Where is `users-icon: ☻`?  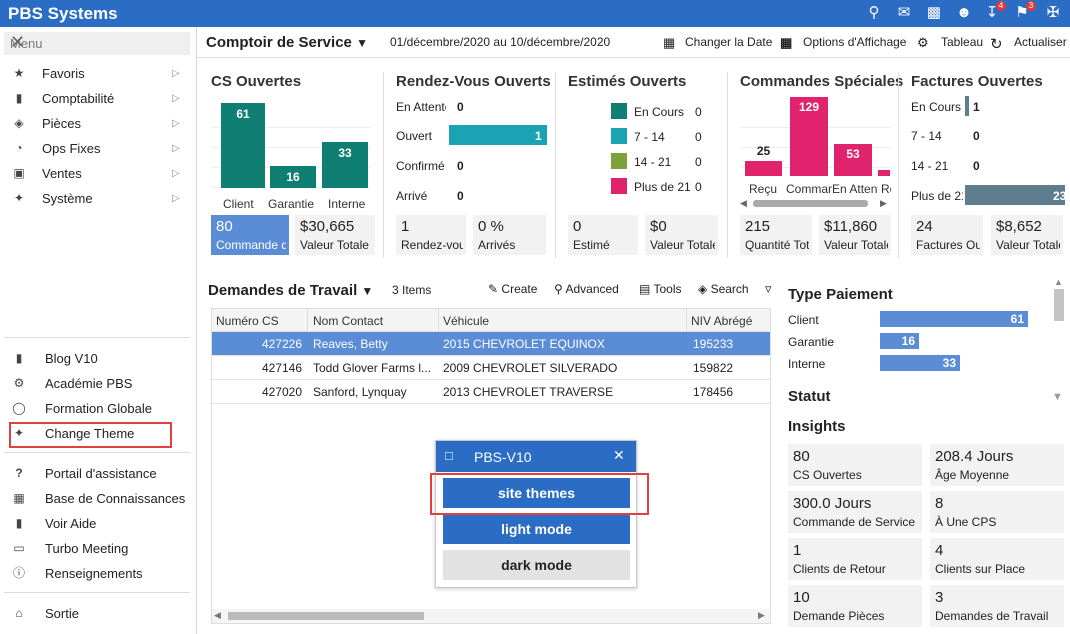 users-icon: ☻ is located at coordinates (964, 12).